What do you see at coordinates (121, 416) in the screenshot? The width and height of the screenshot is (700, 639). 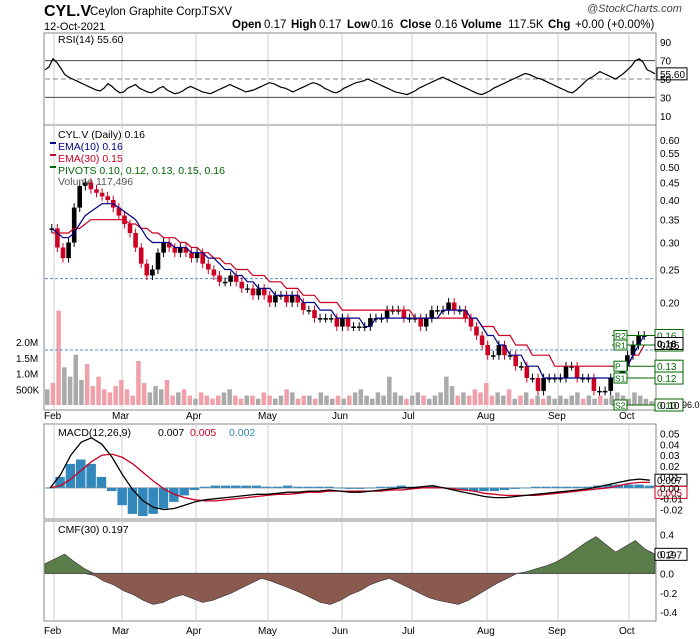 I see `month-label: Mar` at bounding box center [121, 416].